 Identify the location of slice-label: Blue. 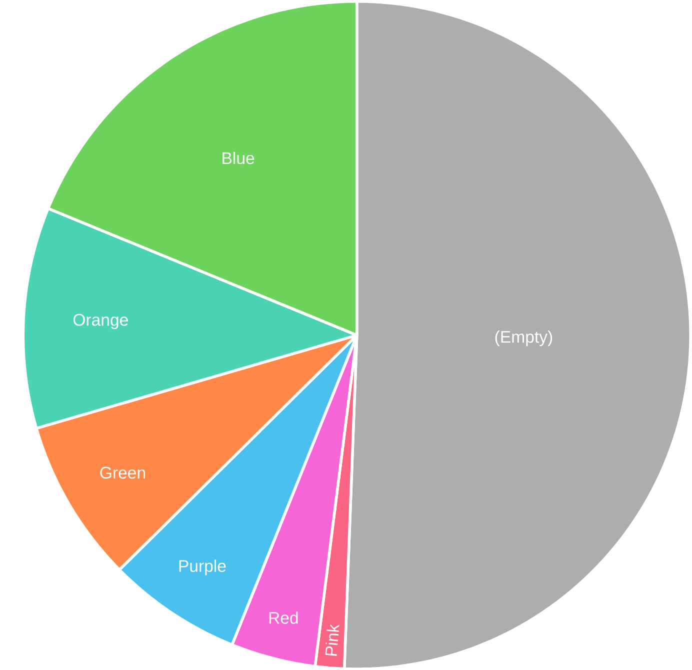
(238, 158).